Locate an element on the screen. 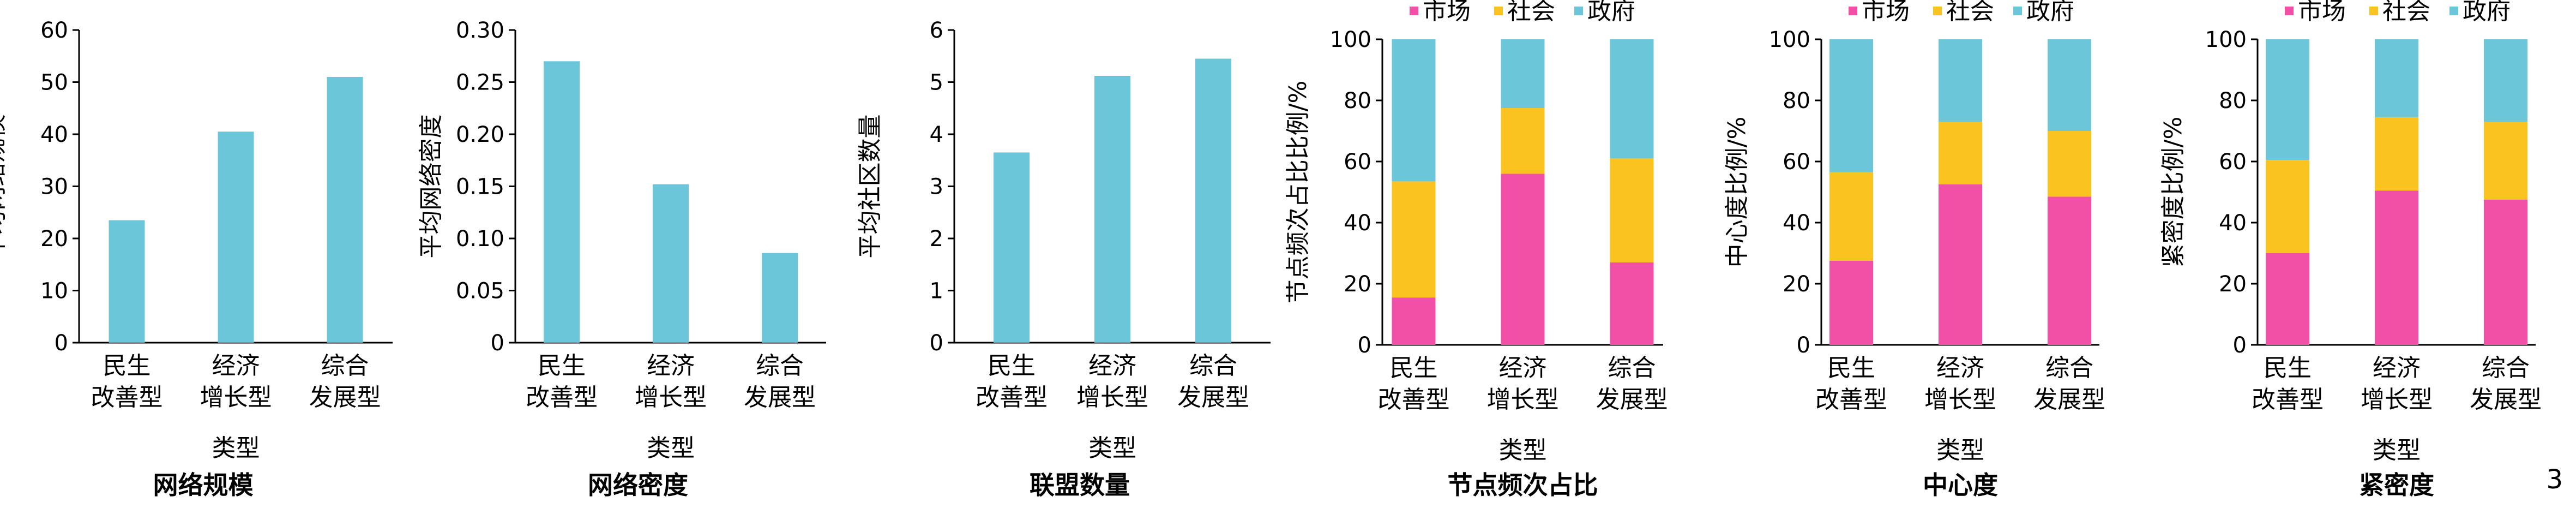 The image size is (2576, 508). legend: 市场 社会 政府 is located at coordinates (1522, 12).